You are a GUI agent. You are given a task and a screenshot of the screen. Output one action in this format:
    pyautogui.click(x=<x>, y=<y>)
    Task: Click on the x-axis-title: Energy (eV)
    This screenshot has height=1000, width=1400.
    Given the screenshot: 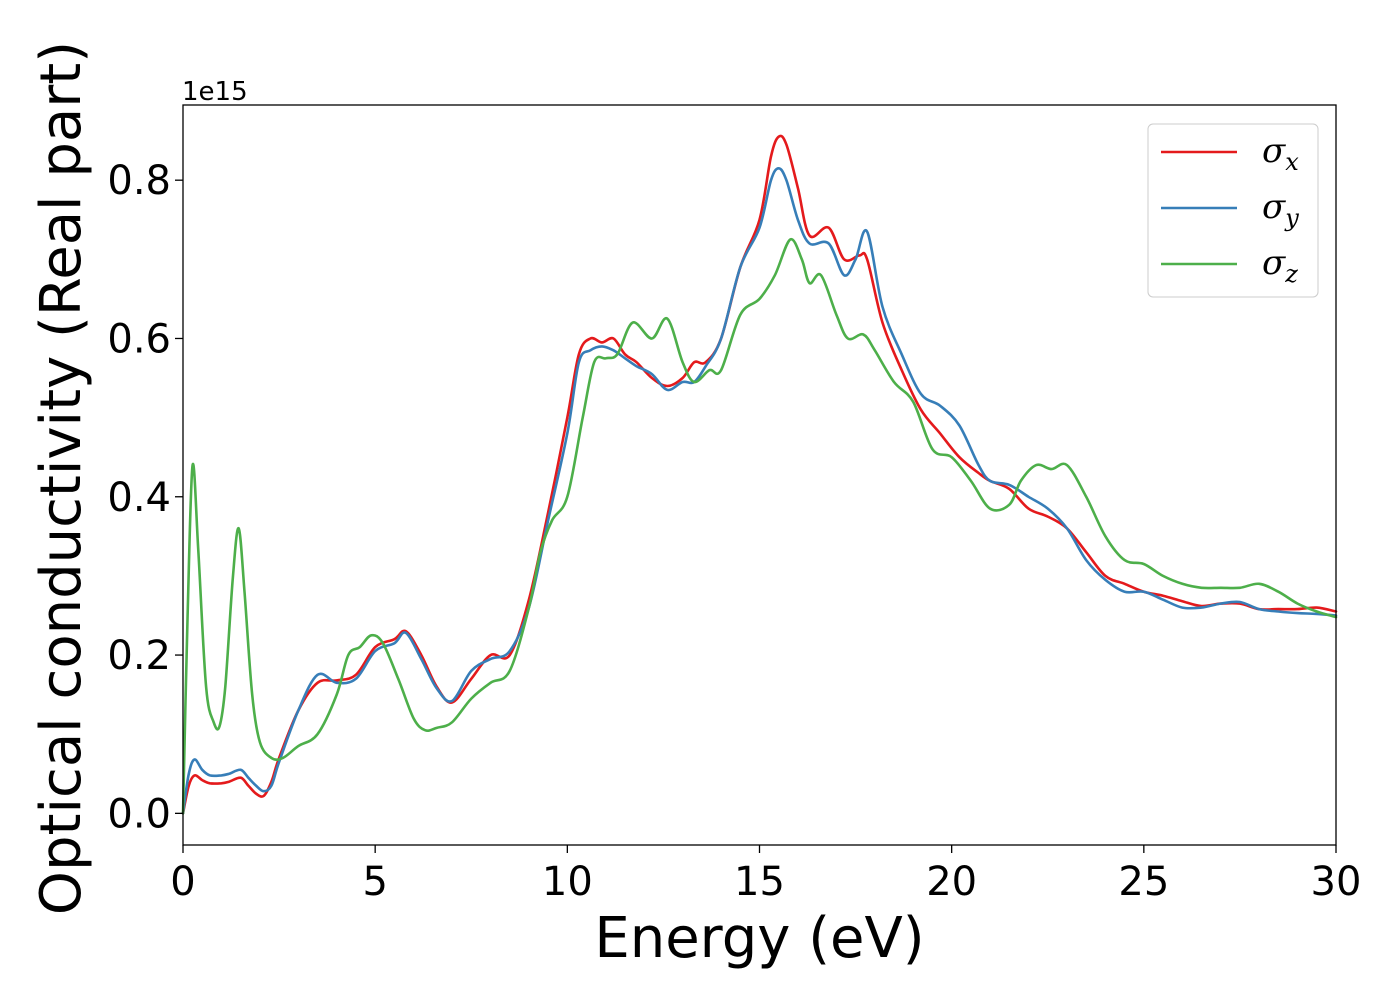 What is the action you would take?
    pyautogui.click(x=759, y=938)
    